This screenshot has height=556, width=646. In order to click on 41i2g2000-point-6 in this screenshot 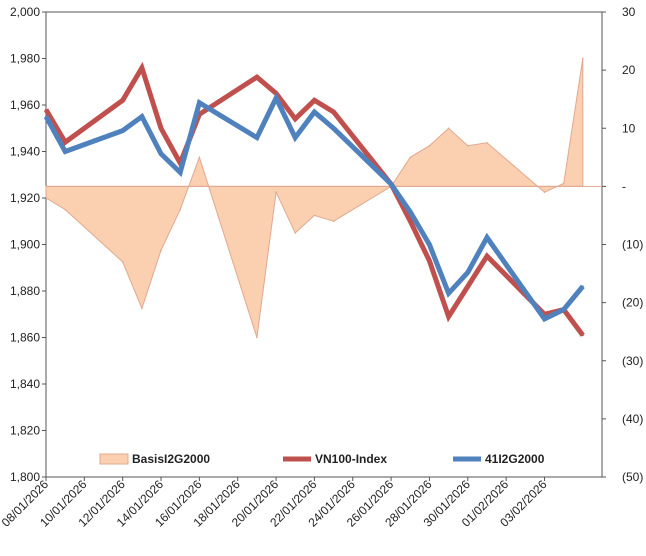, I will do `click(199, 102)`.